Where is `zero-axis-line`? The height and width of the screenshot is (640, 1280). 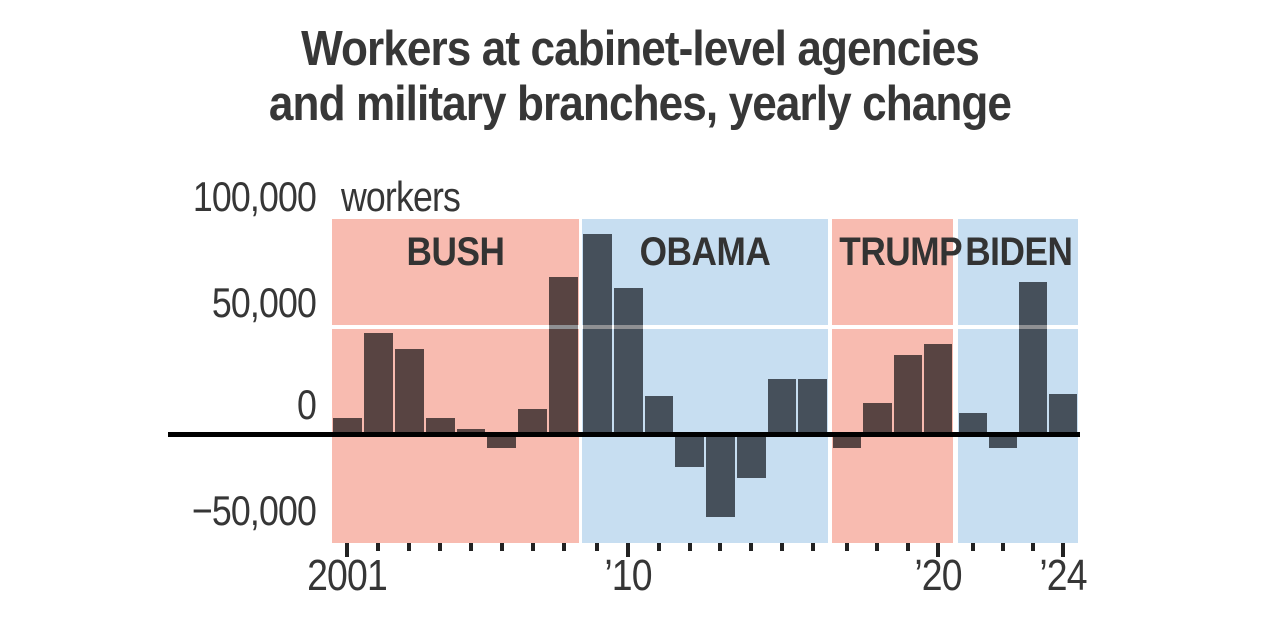
zero-axis-line is located at coordinates (624, 434).